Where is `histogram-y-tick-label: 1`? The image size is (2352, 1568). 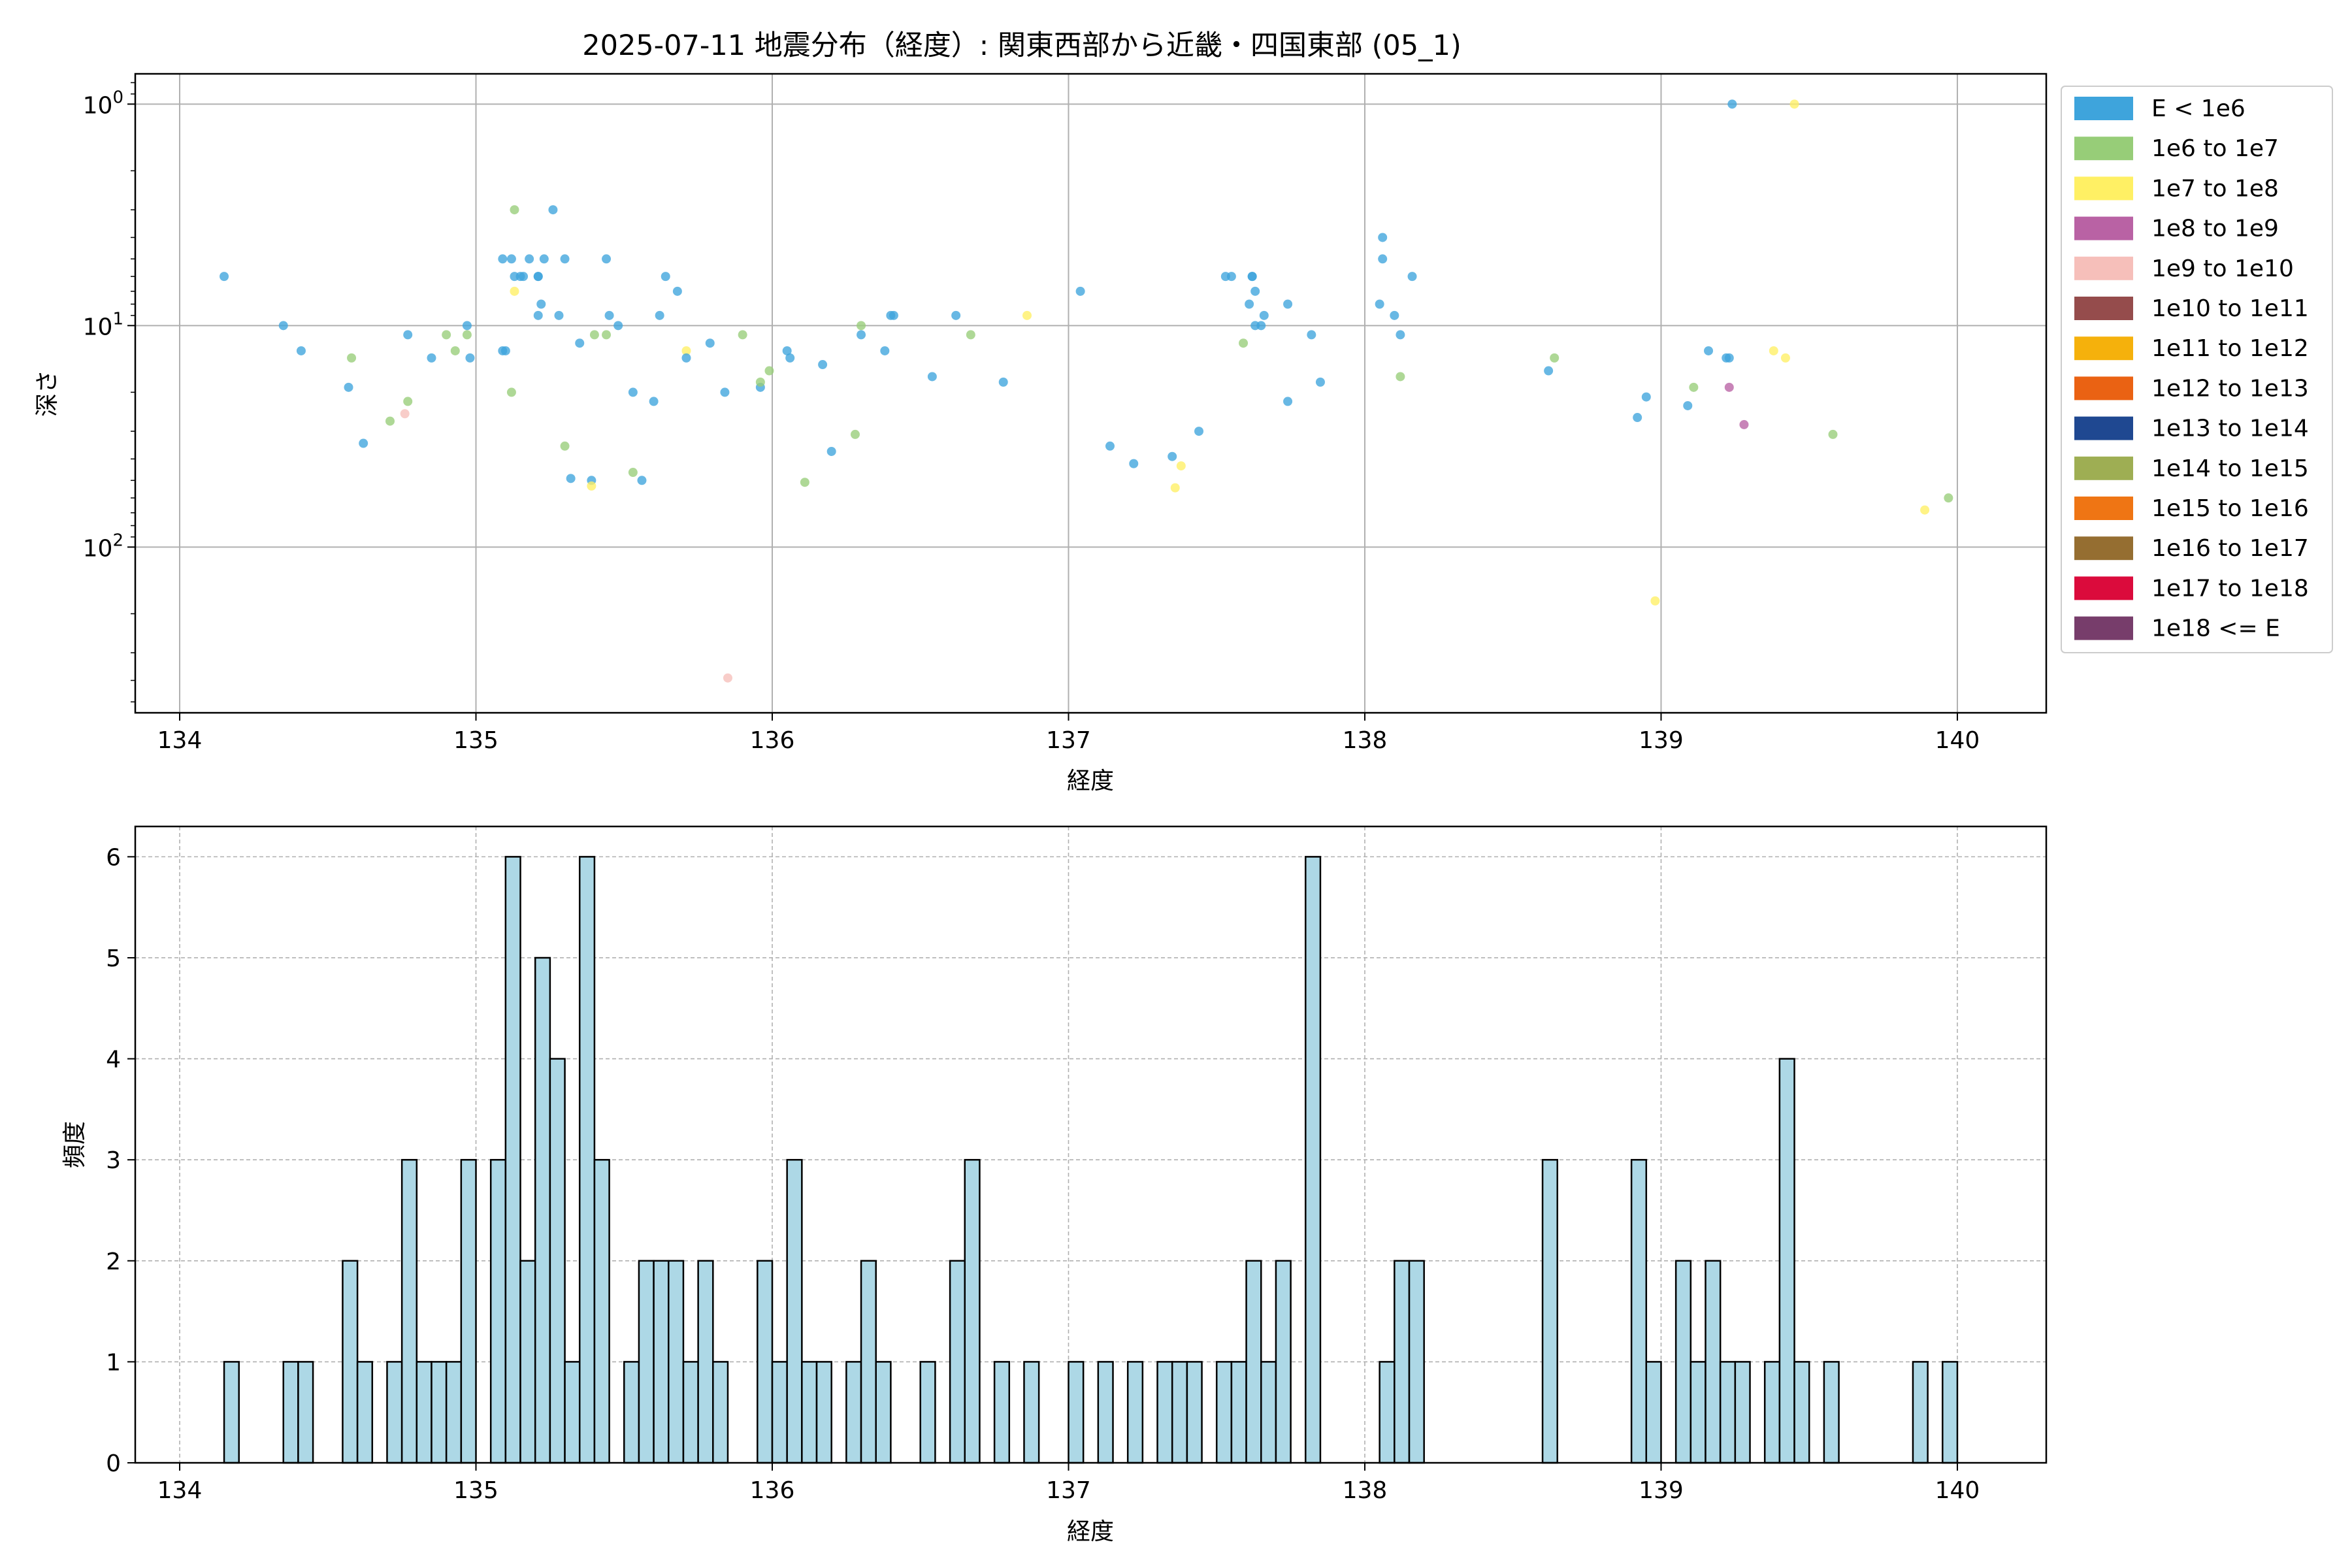 histogram-y-tick-label: 1 is located at coordinates (113, 1362).